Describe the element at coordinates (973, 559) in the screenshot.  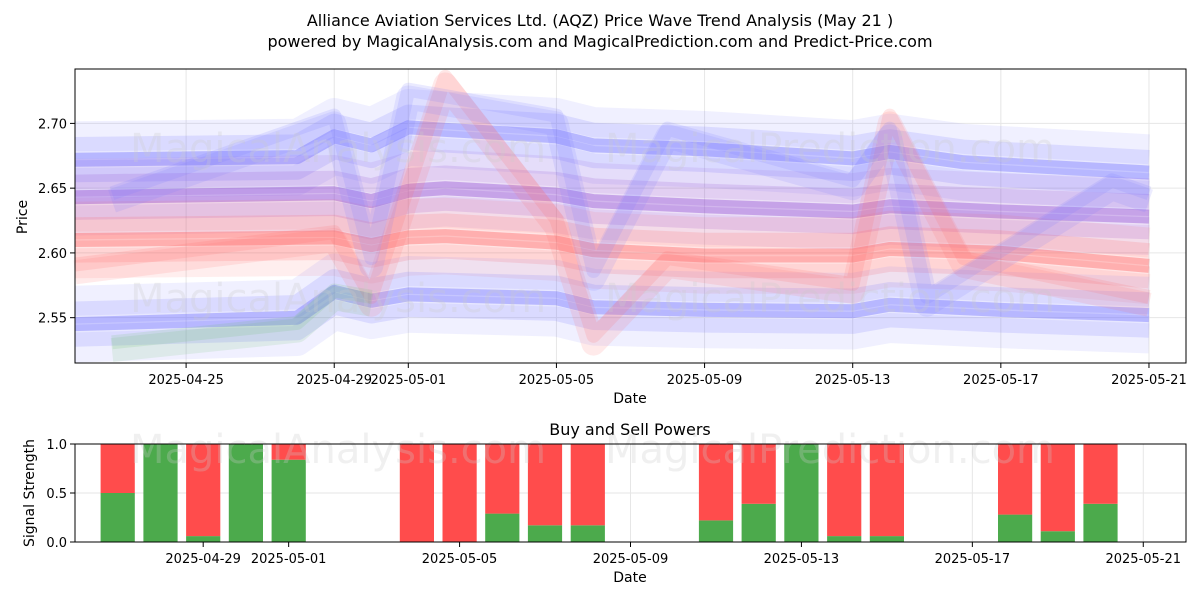
I see `signal-x-tick-label: 2025-05-17` at that location.